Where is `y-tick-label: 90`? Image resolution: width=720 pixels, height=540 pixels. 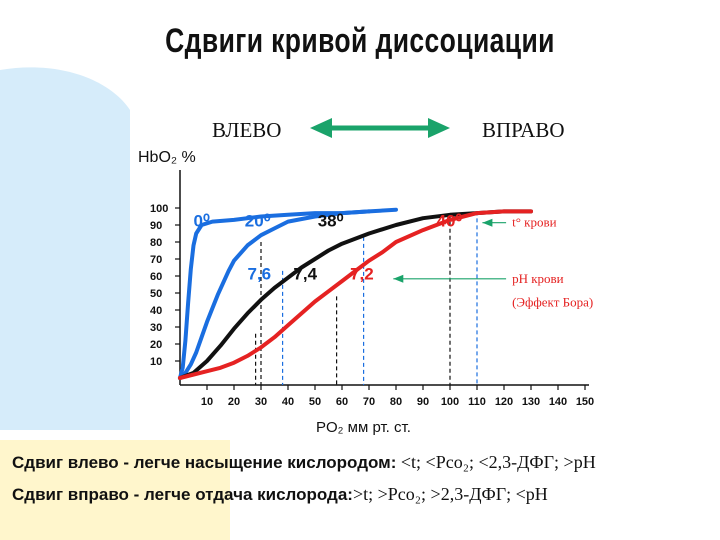 y-tick-label: 90 is located at coordinates (156, 226).